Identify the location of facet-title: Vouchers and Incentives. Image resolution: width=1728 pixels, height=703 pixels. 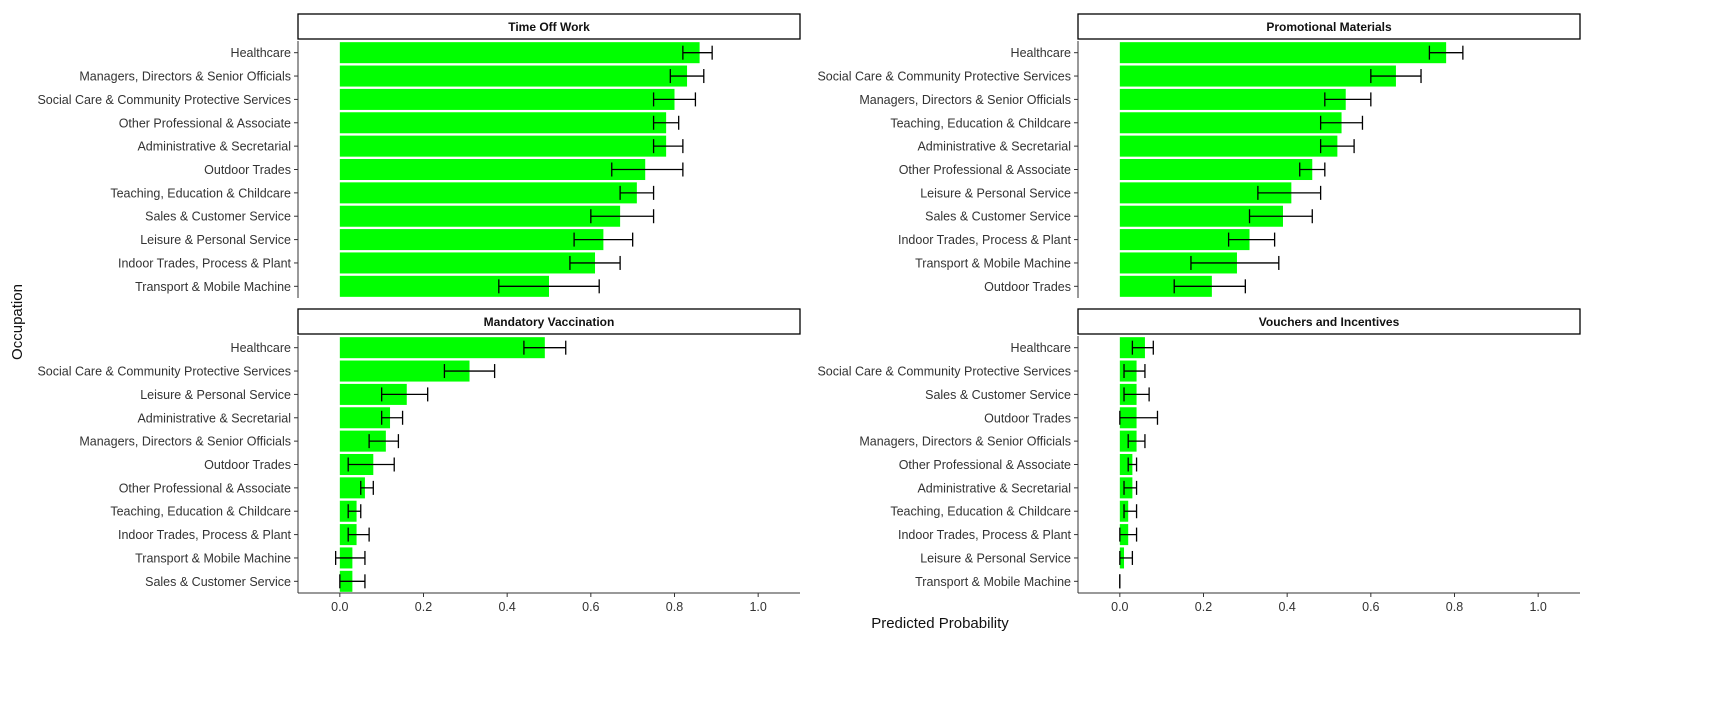
(1329, 322).